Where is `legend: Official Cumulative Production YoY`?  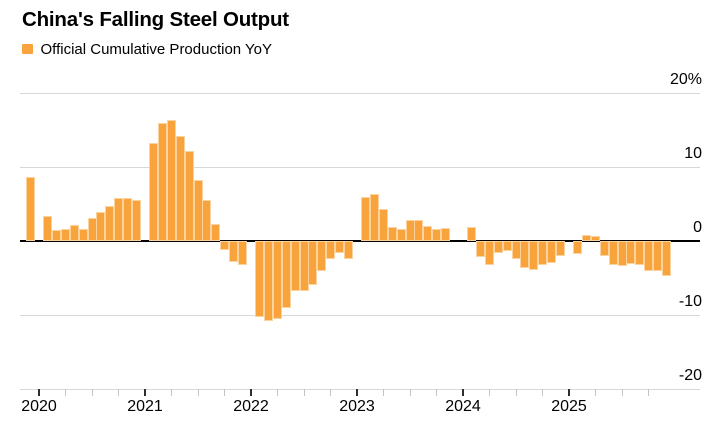
legend: Official Cumulative Production YoY is located at coordinates (147, 49).